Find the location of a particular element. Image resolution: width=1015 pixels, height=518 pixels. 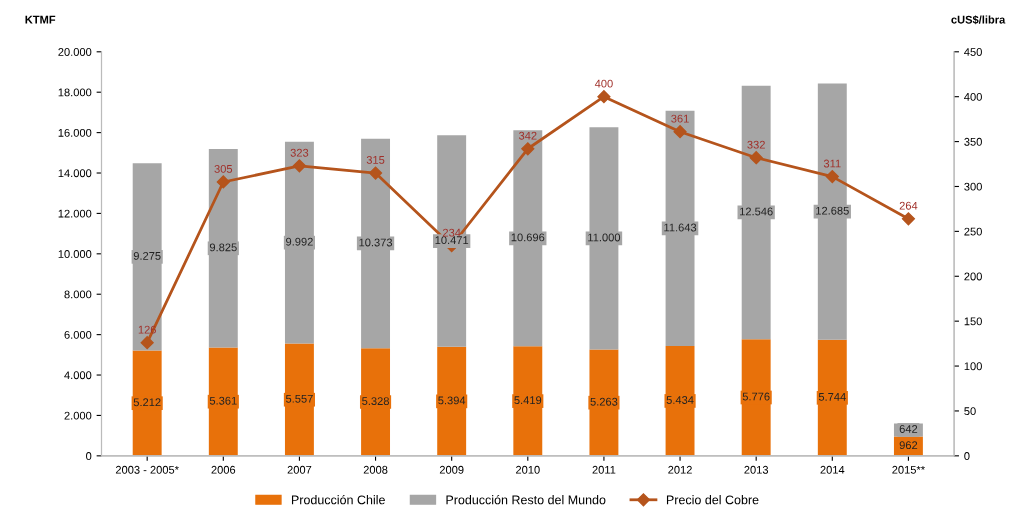

data-label: 305 is located at coordinates (223, 168).